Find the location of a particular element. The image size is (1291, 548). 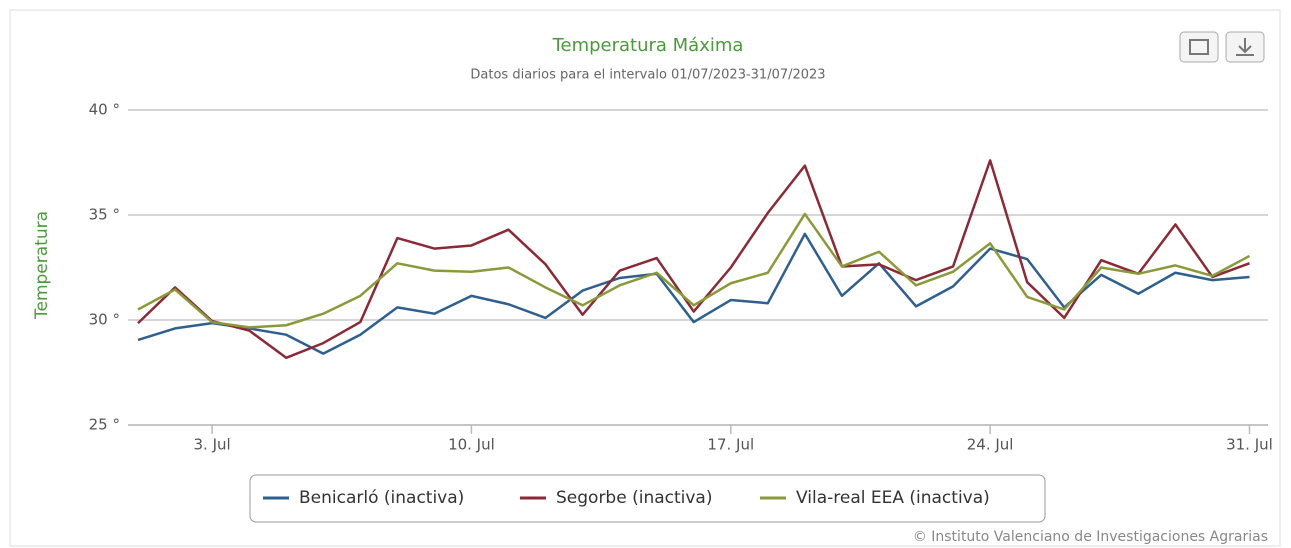

download-icon is located at coordinates (1245, 47).